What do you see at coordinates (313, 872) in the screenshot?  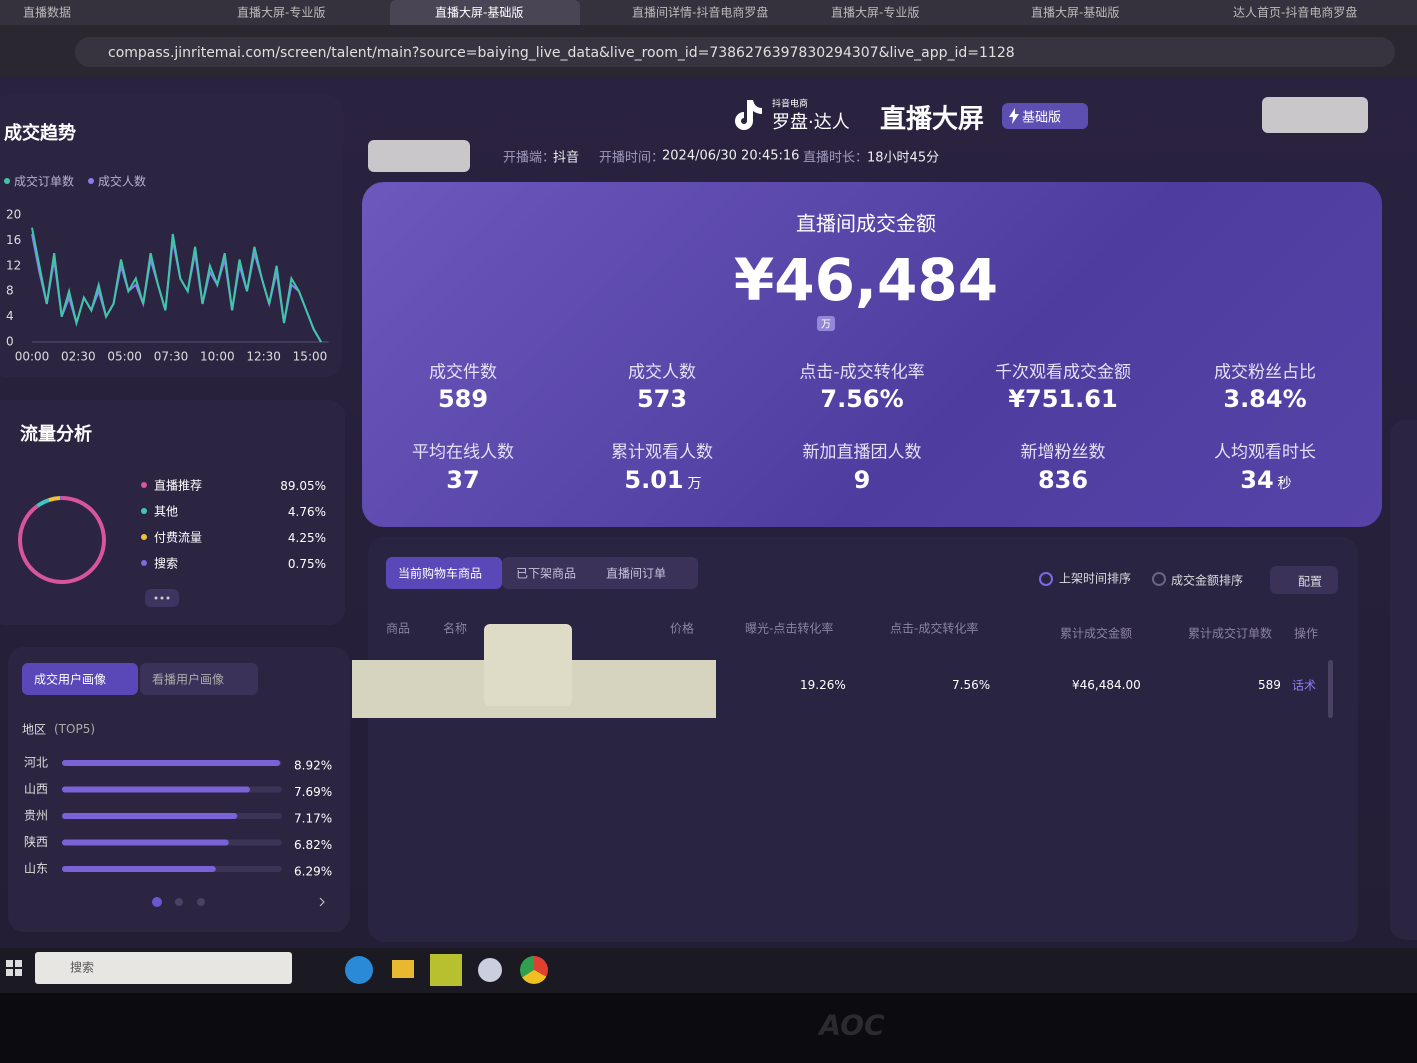 I see `region-share: 6.29%` at bounding box center [313, 872].